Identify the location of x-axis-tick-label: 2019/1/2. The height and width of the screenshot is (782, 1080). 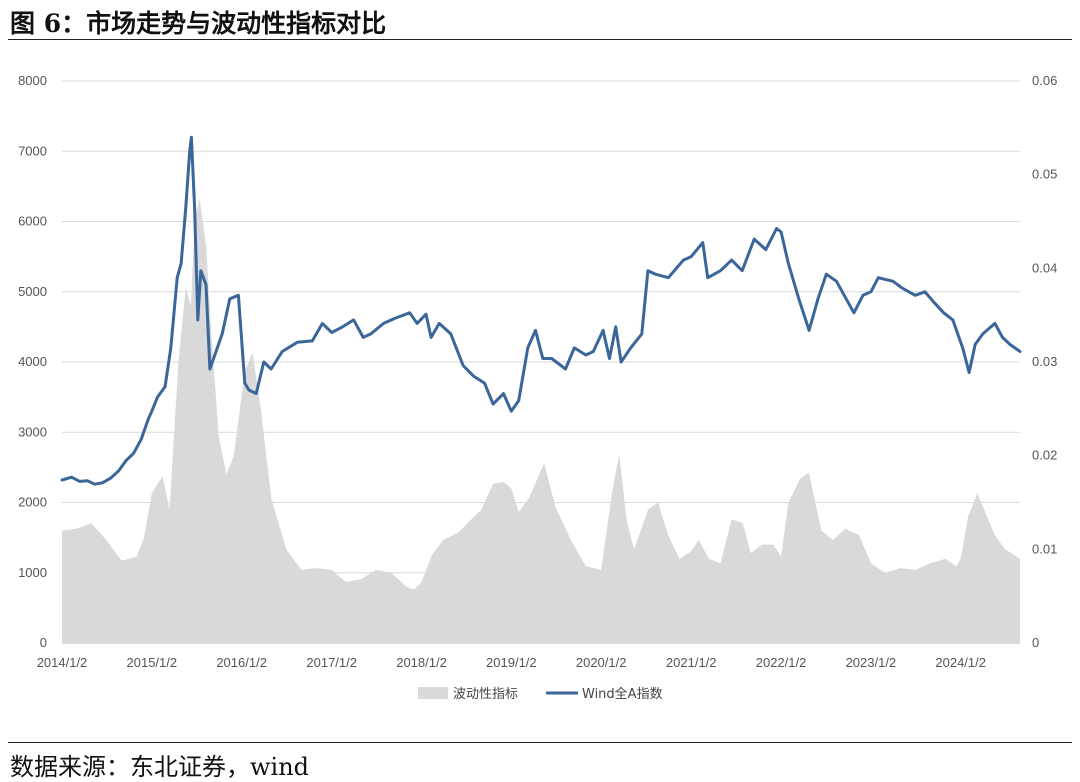
(511, 662).